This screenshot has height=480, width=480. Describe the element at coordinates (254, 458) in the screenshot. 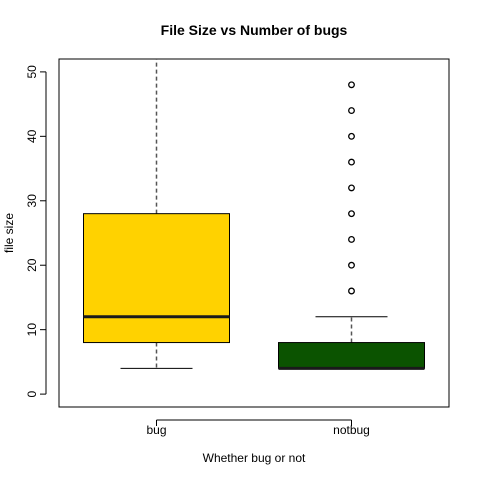

I see `x-axis-label: Whether bug or not` at that location.